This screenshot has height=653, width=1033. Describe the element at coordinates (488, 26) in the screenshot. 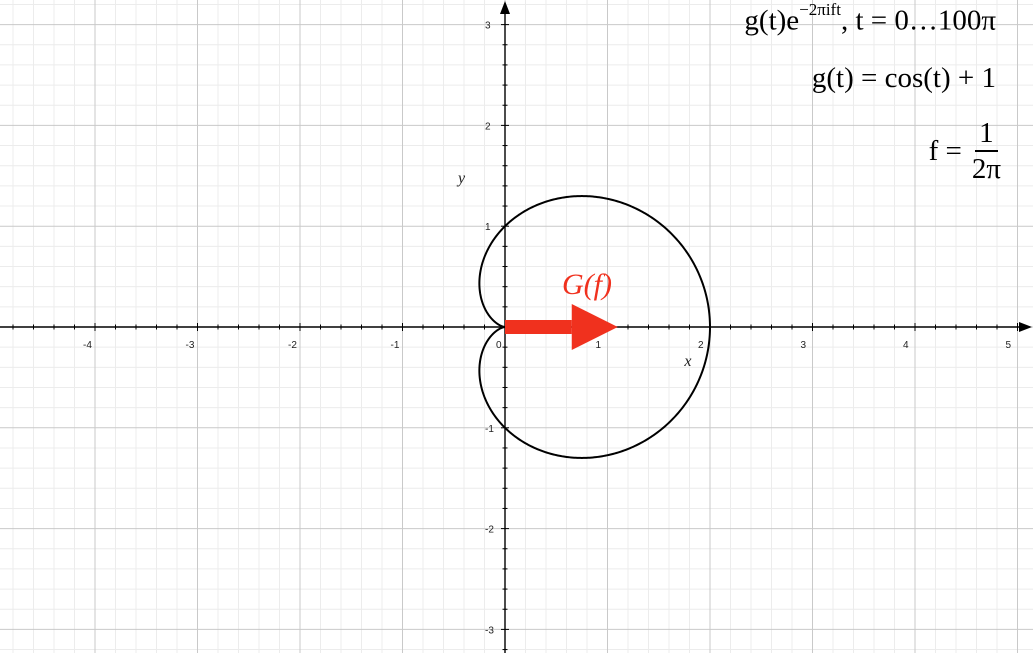

I see `y-tick-label: 3` at that location.